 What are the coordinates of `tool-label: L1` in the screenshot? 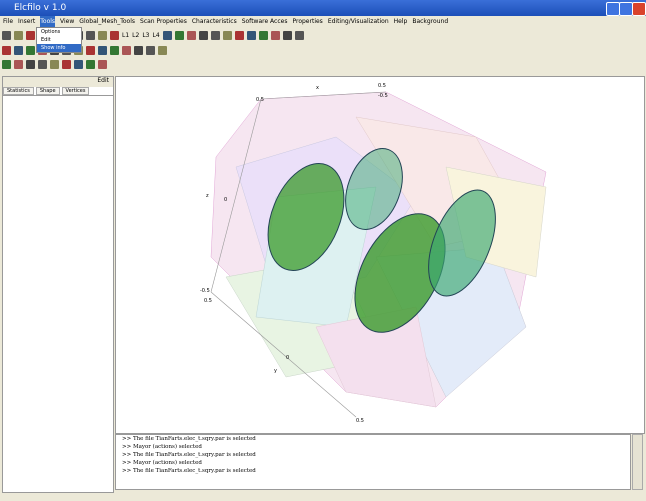 It's located at (126, 35).